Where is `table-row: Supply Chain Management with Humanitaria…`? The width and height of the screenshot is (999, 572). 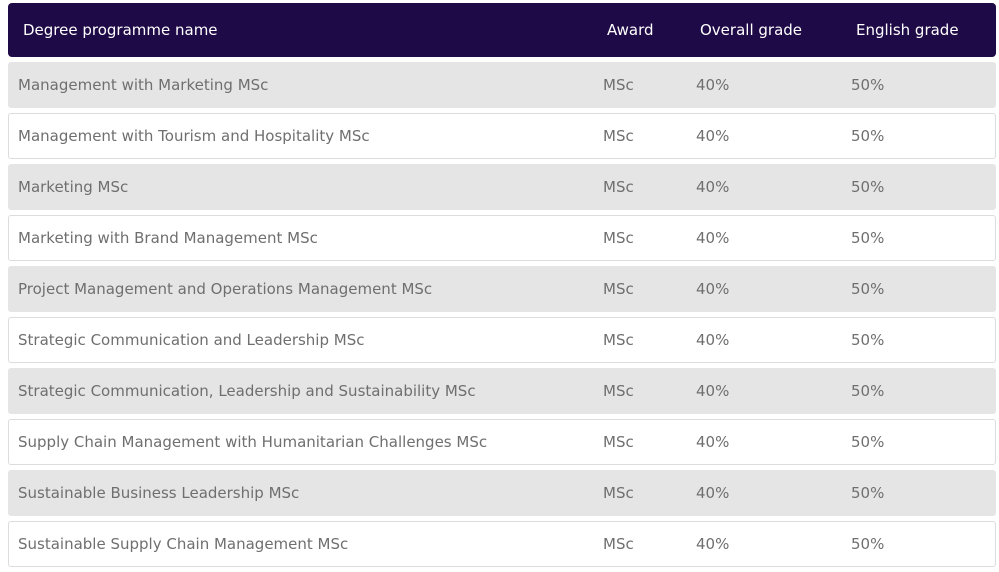
table-row: Supply Chain Management with Humanitaria… is located at coordinates (502, 442).